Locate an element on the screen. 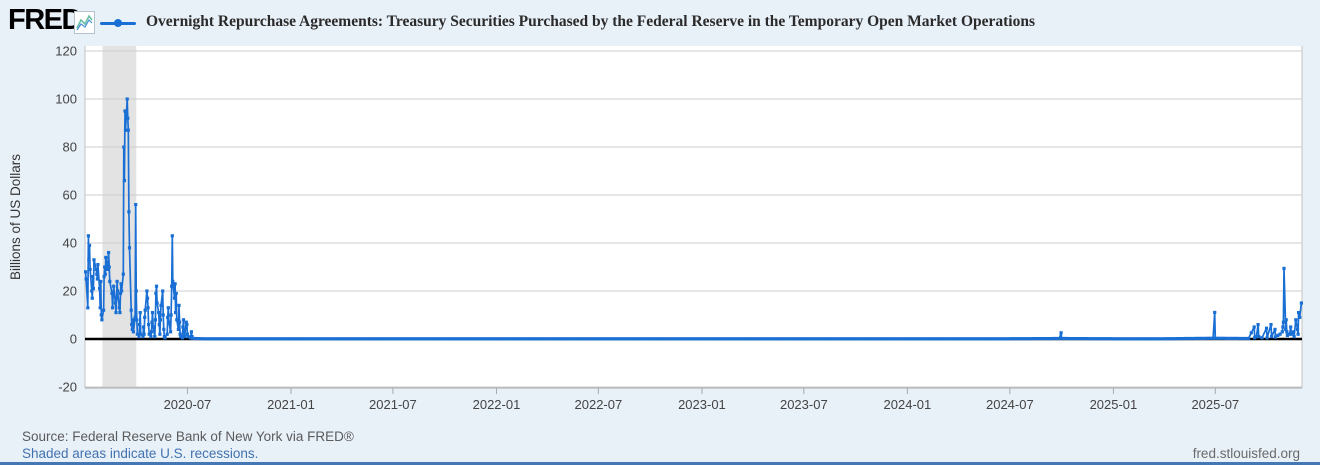  fred-logo: FRED is located at coordinates (45, 20).